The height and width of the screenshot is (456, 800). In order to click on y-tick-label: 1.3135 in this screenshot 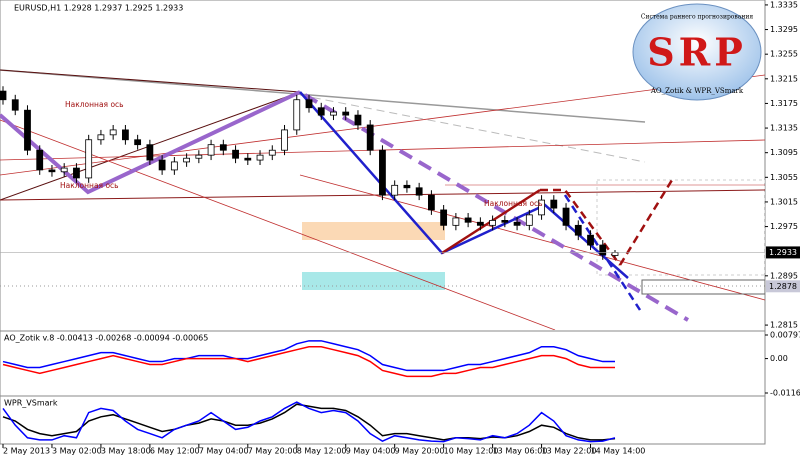, I will do `click(784, 128)`.